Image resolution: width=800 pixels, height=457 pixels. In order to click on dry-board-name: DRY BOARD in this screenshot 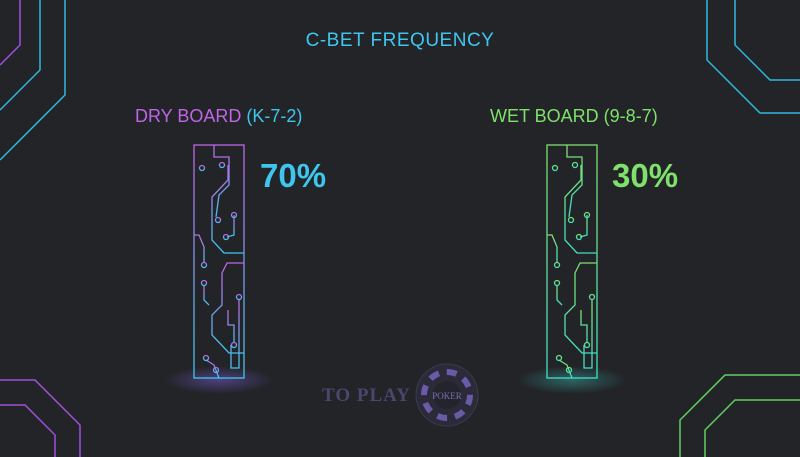, I will do `click(188, 116)`.